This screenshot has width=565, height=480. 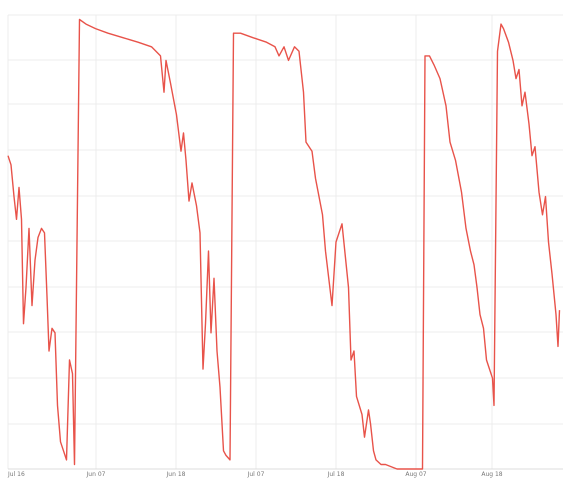 What do you see at coordinates (336, 474) in the screenshot?
I see `x-tick-label: Jul 18` at bounding box center [336, 474].